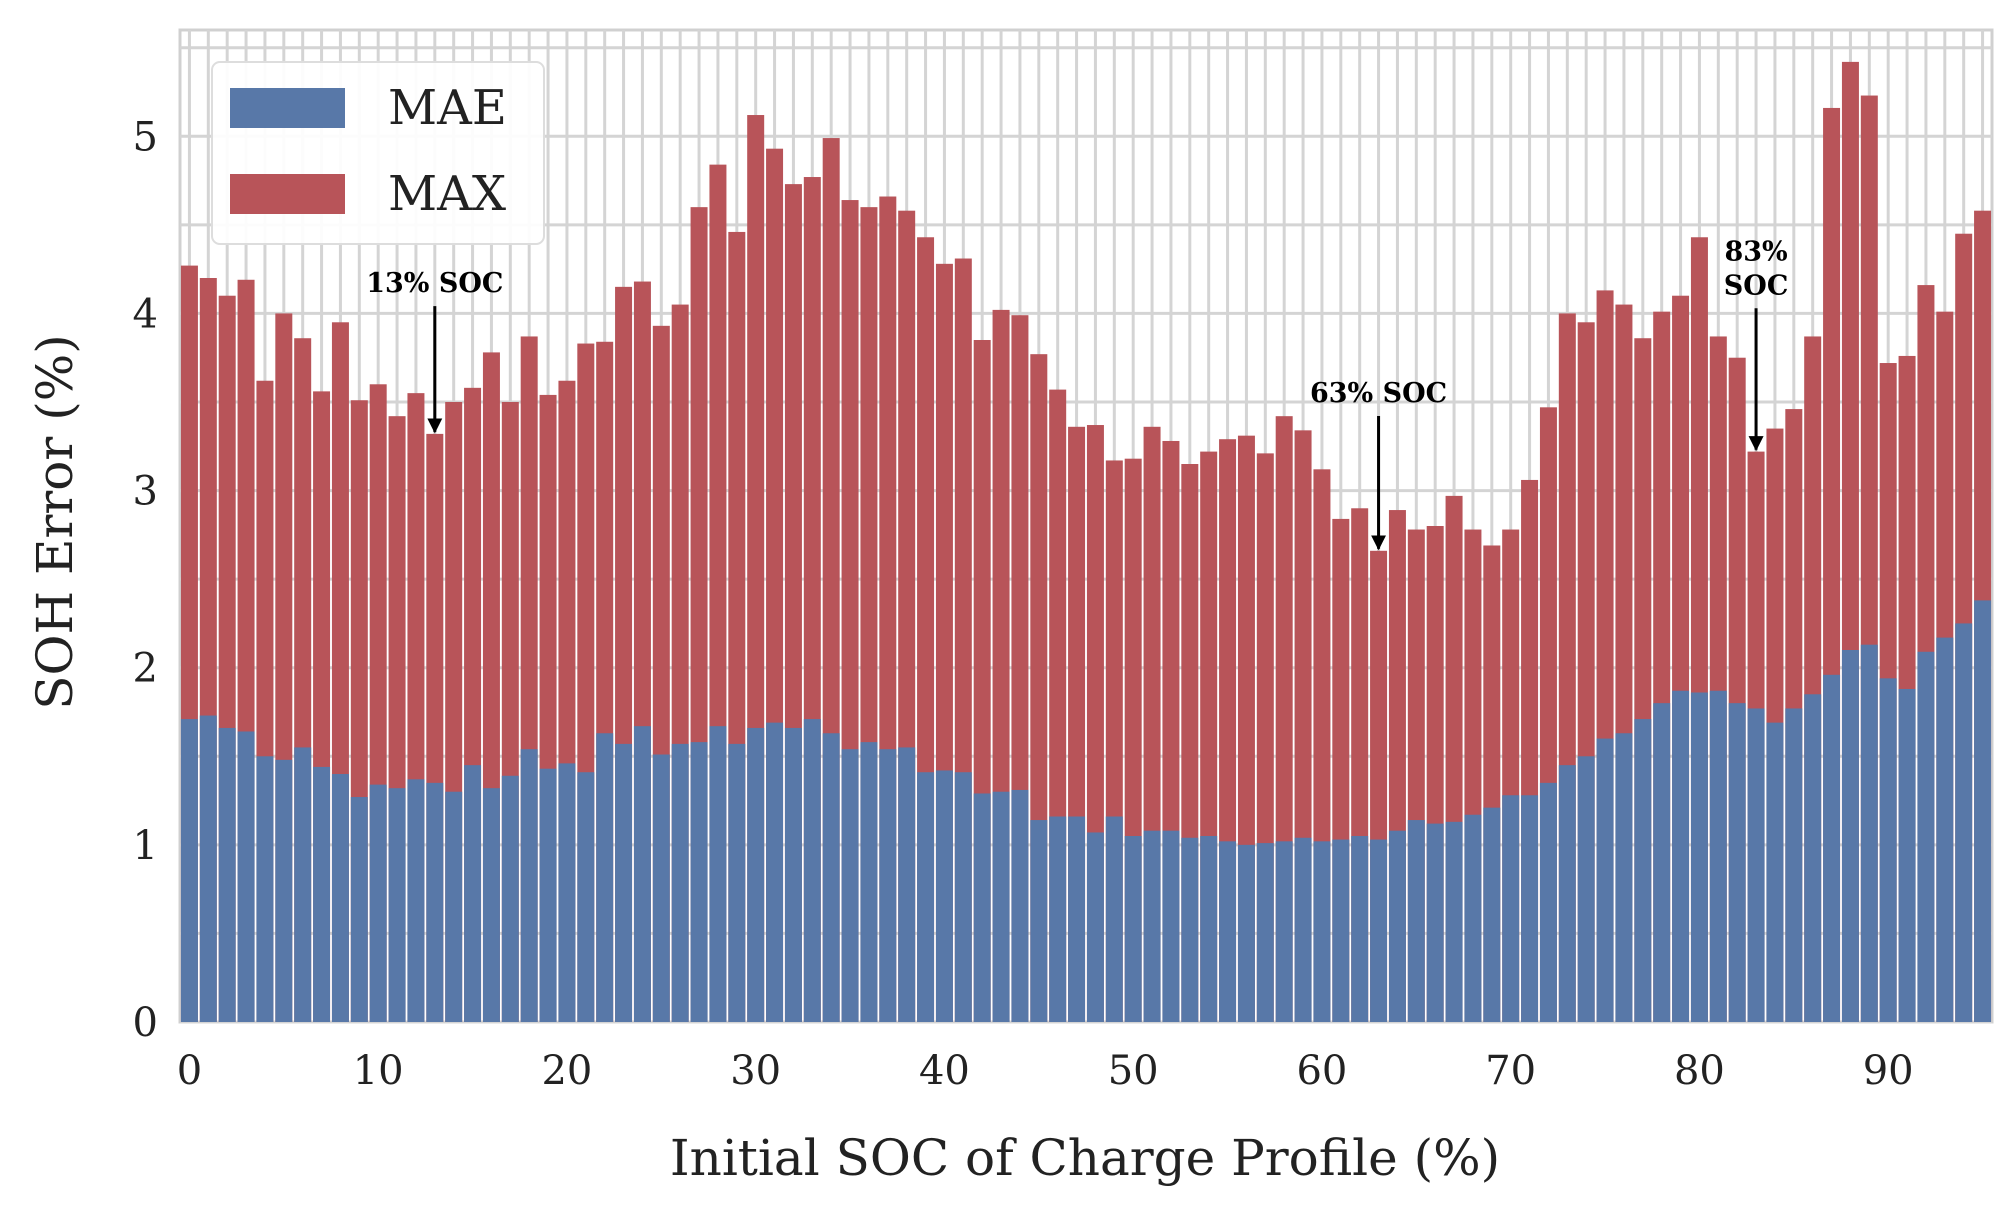 The image size is (2010, 1210). What do you see at coordinates (1755, 251) in the screenshot?
I see `annotation-label: 83%` at bounding box center [1755, 251].